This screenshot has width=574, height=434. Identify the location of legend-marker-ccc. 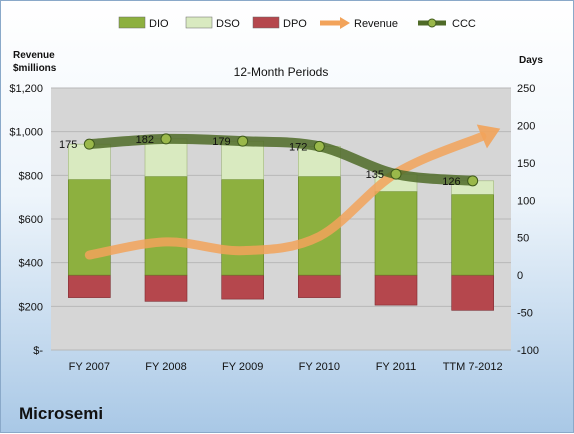
(432, 23).